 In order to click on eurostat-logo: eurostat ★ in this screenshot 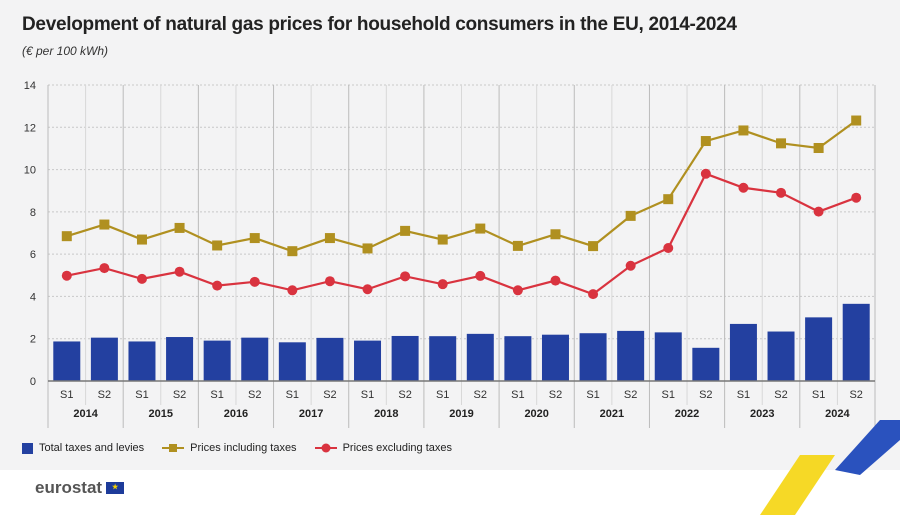, I will do `click(80, 488)`.